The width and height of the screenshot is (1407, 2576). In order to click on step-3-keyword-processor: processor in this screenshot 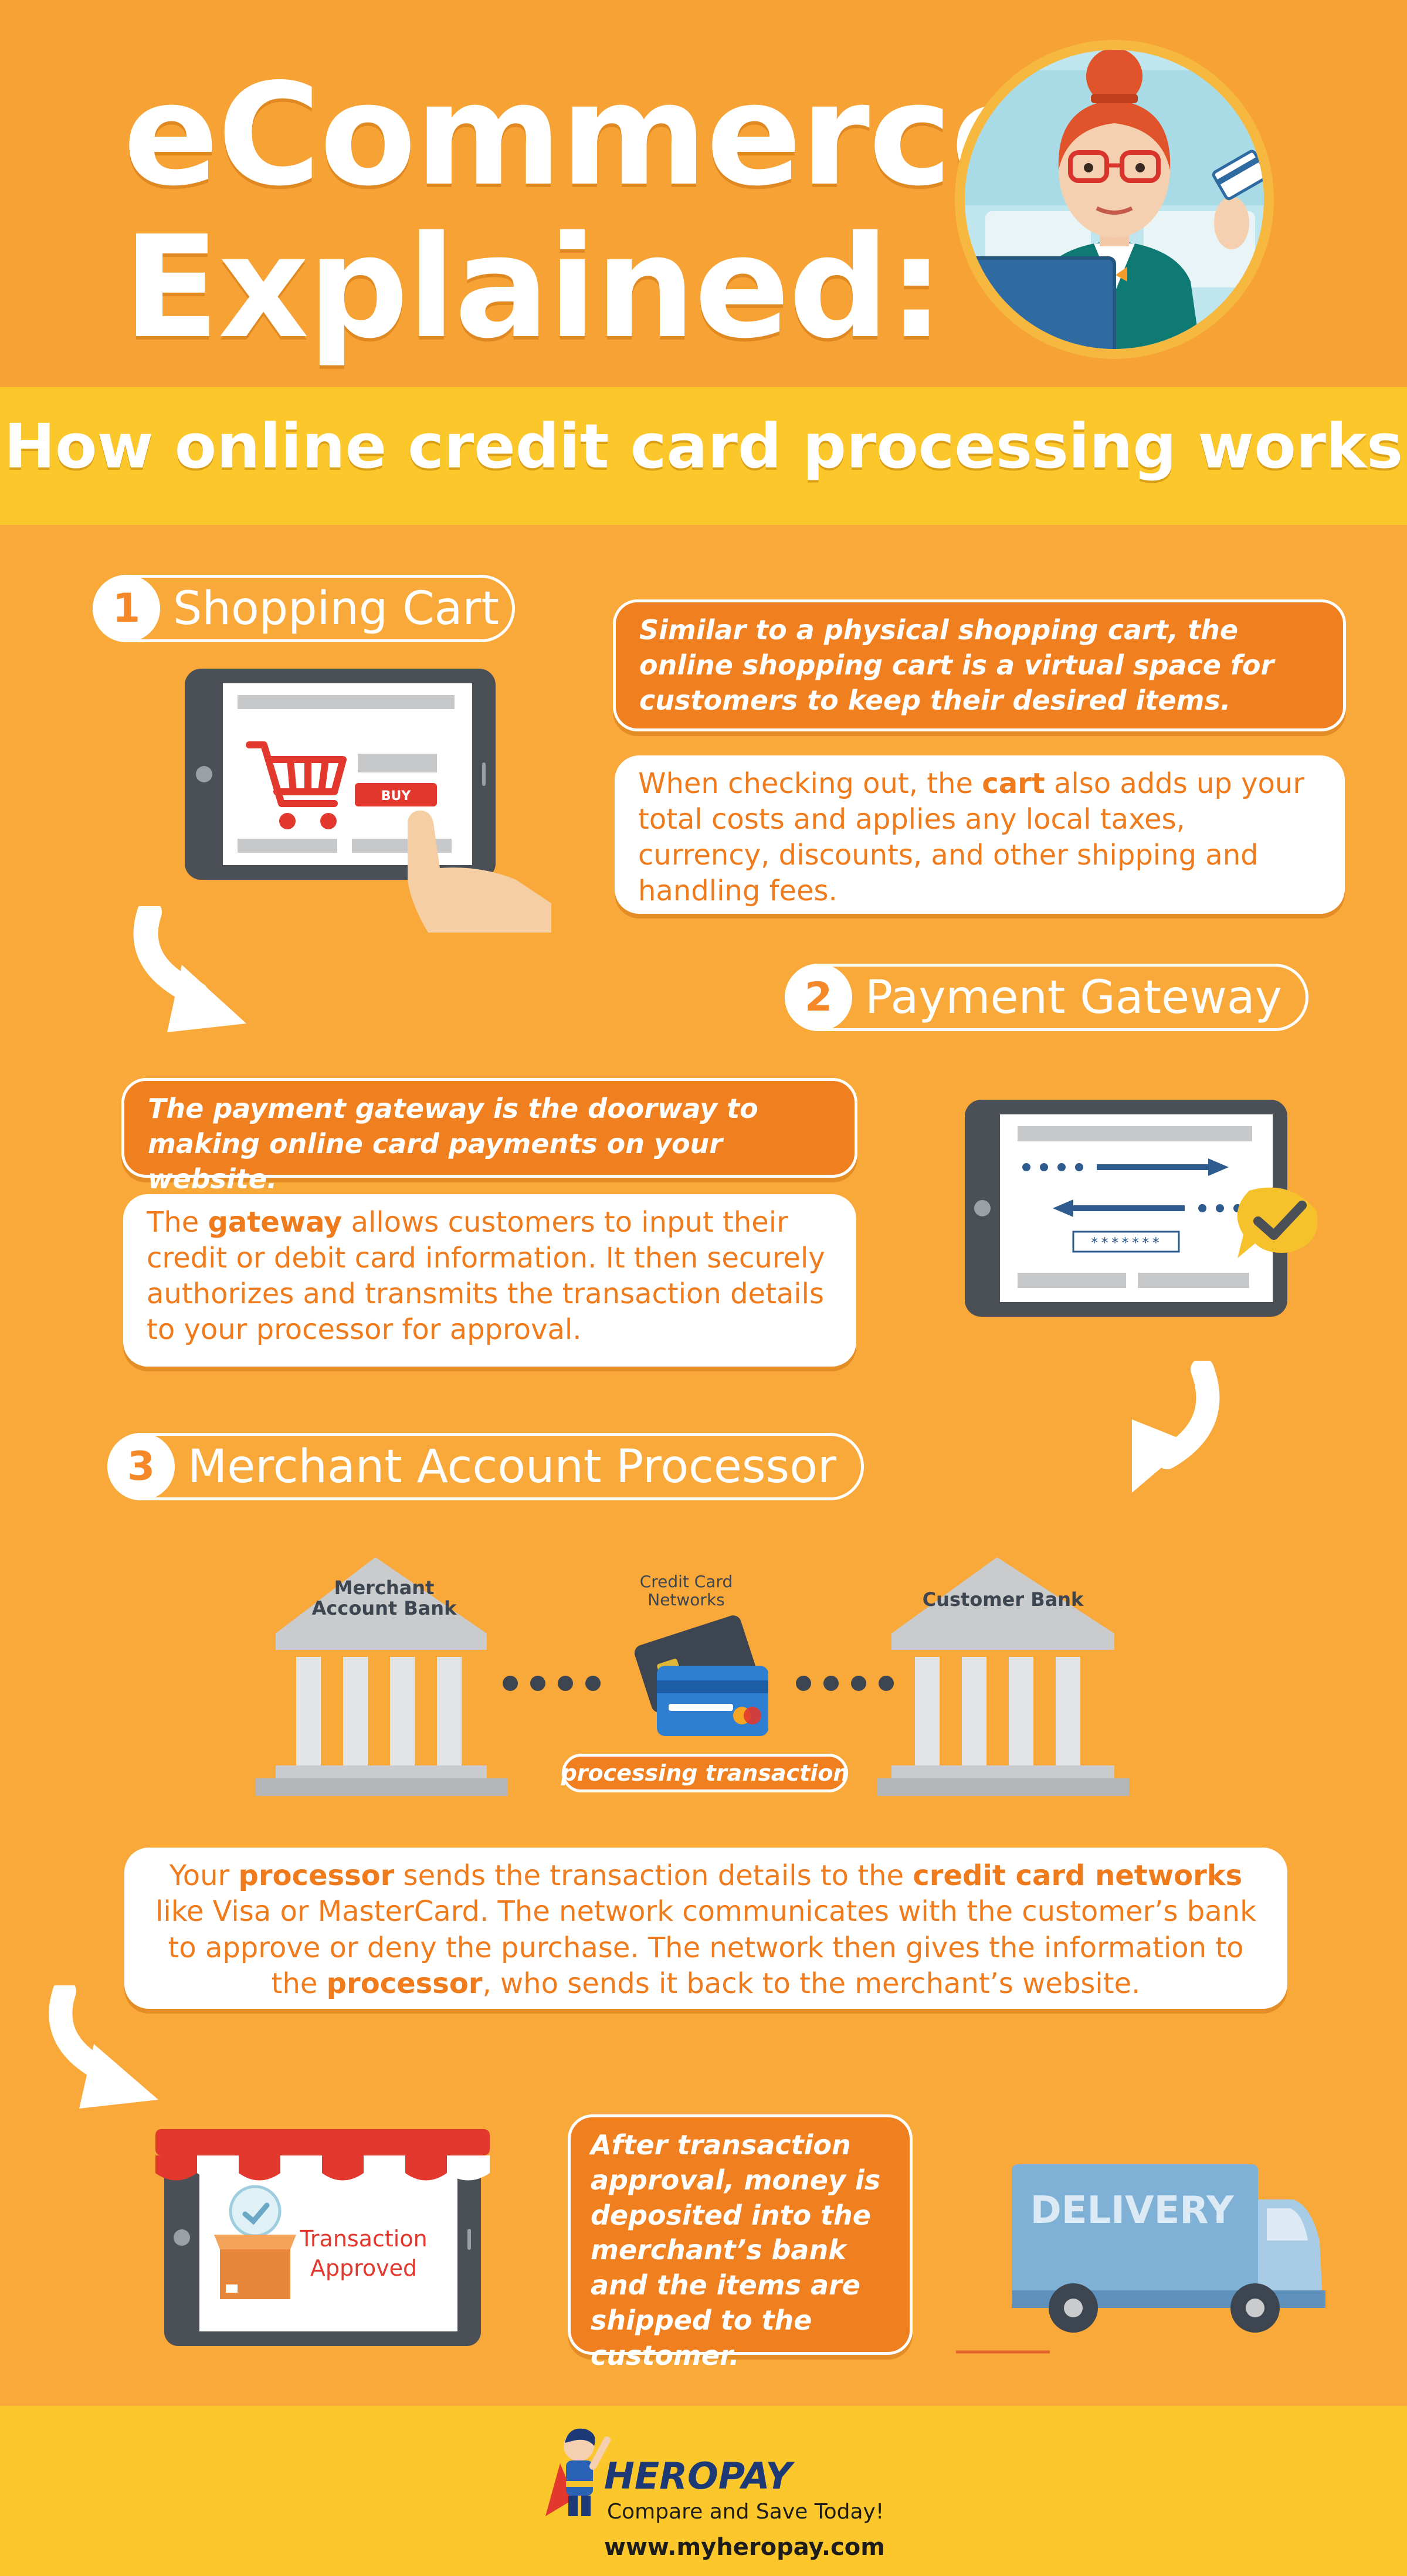, I will do `click(316, 1876)`.